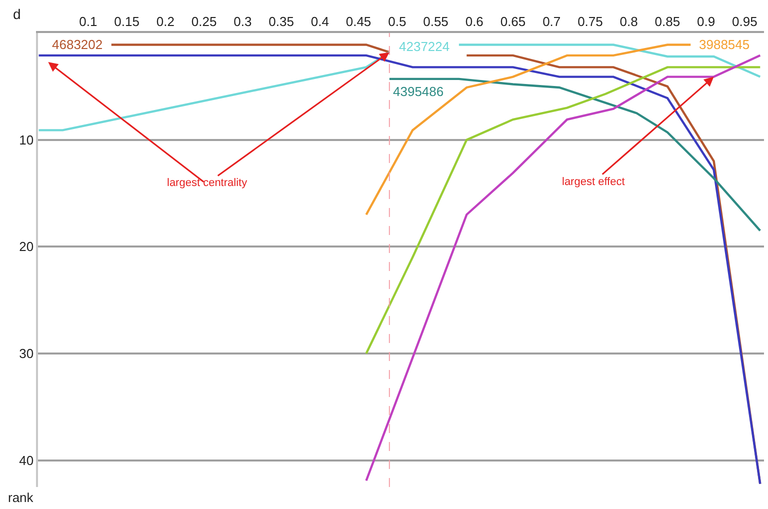  Describe the element at coordinates (77, 44) in the screenshot. I see `series-label: 4683202` at that location.